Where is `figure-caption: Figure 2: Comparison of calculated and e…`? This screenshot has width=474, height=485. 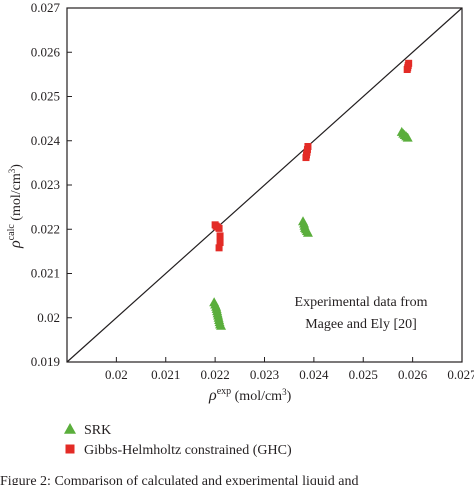
figure-caption: Figure 2: Comparison of calculated and e… is located at coordinates (179, 479).